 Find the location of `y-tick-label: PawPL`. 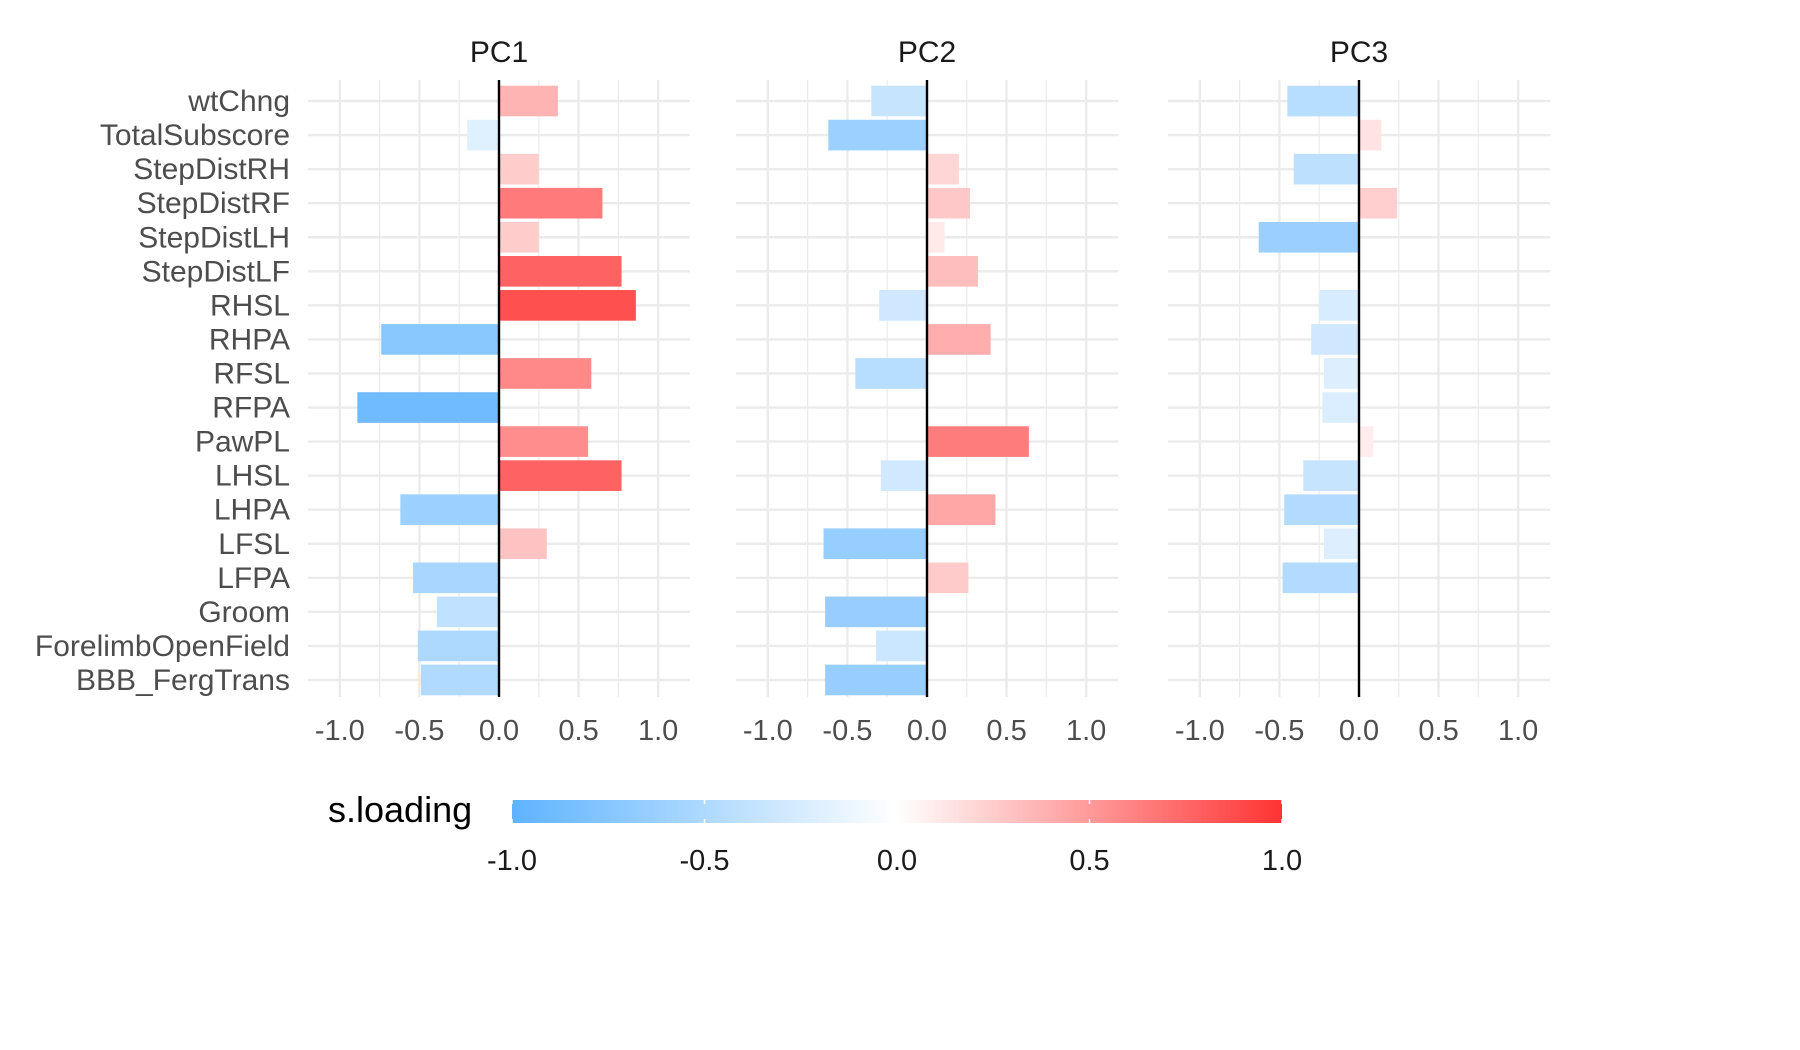

y-tick-label: PawPL is located at coordinates (242, 442).